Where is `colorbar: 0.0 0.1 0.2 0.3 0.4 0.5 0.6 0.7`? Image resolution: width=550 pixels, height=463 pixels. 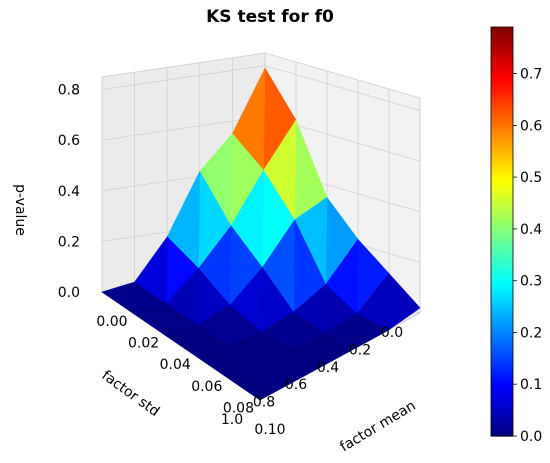
colorbar: 0.0 0.1 0.2 0.3 0.4 0.5 0.6 0.7 is located at coordinates (516, 235).